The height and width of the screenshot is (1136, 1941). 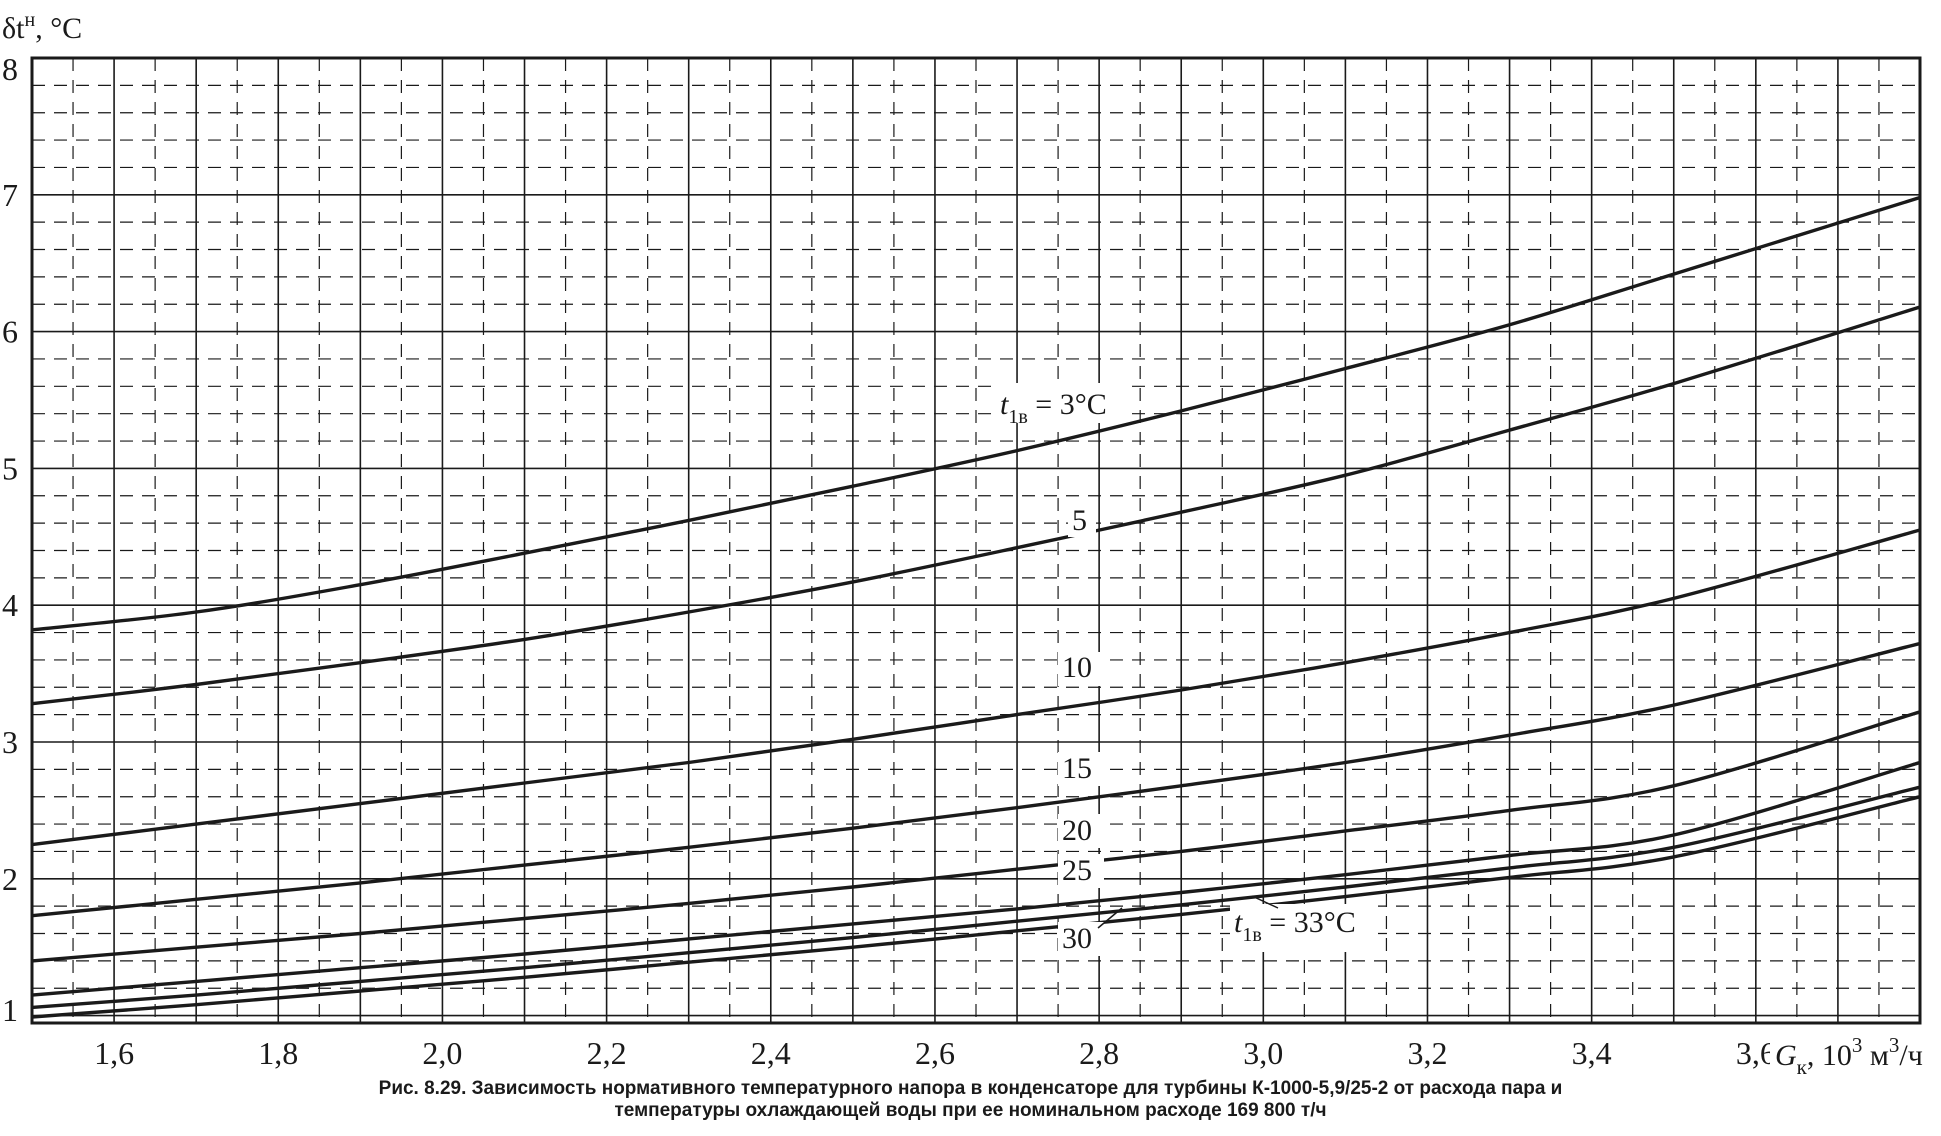 I want to click on y-tick-label: 1, so click(x=10, y=1010).